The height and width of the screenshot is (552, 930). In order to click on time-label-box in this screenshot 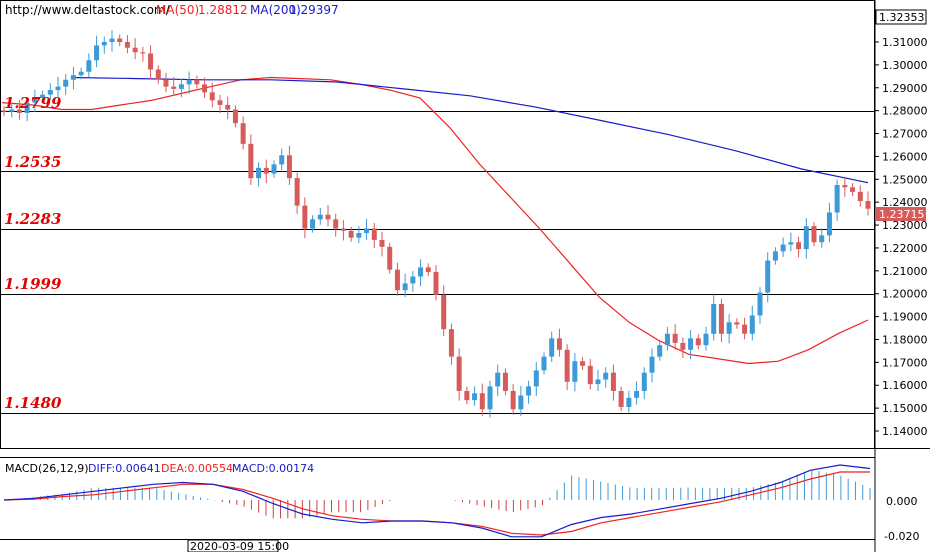, I will do `click(233, 545)`.